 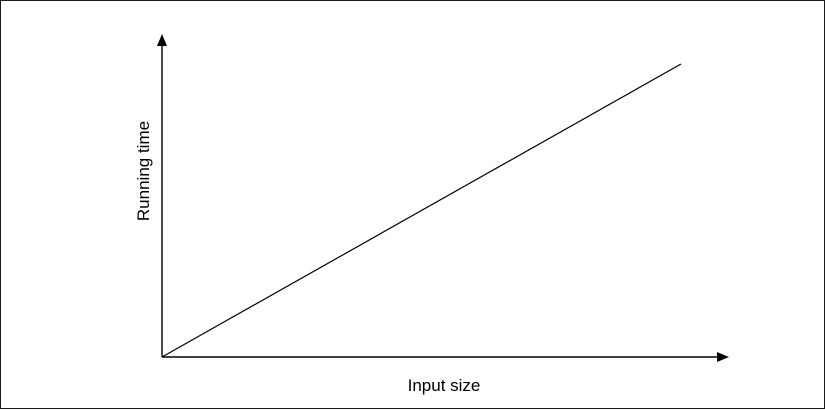 What do you see at coordinates (143, 171) in the screenshot?
I see `y-axis-label: Running time` at bounding box center [143, 171].